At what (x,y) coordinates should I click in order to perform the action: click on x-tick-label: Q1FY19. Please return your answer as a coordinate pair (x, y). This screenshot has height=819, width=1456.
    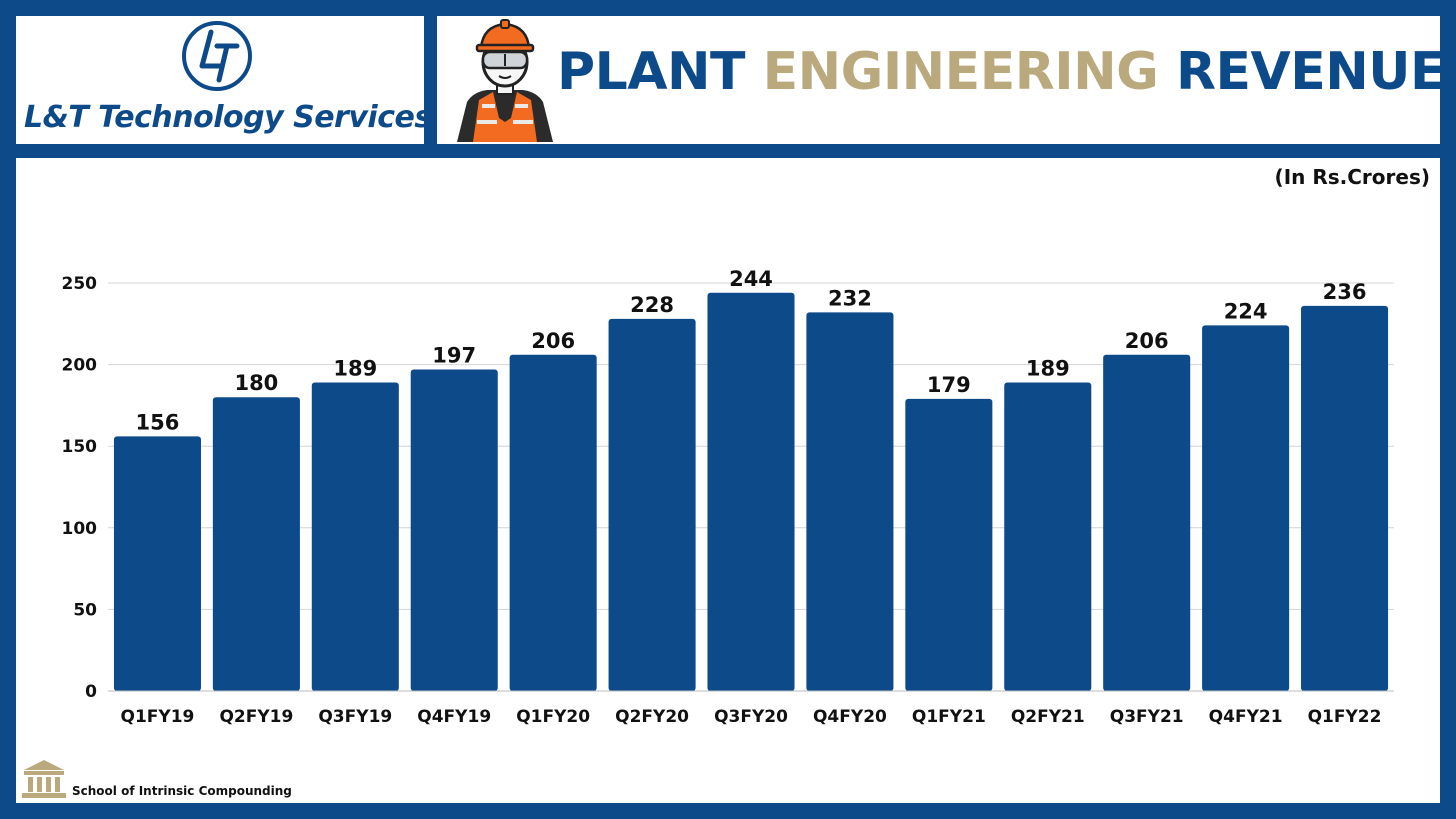
    Looking at the image, I should click on (158, 717).